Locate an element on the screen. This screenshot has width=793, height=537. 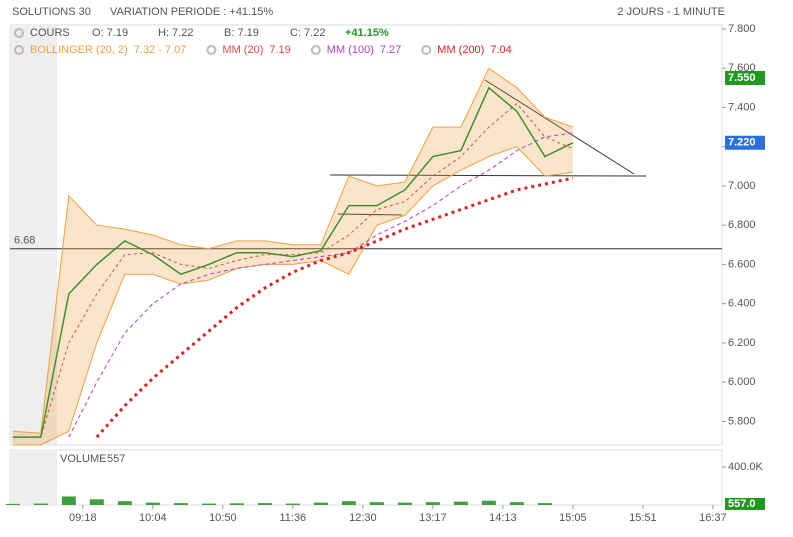
low: B: 7.19 is located at coordinates (241, 33).